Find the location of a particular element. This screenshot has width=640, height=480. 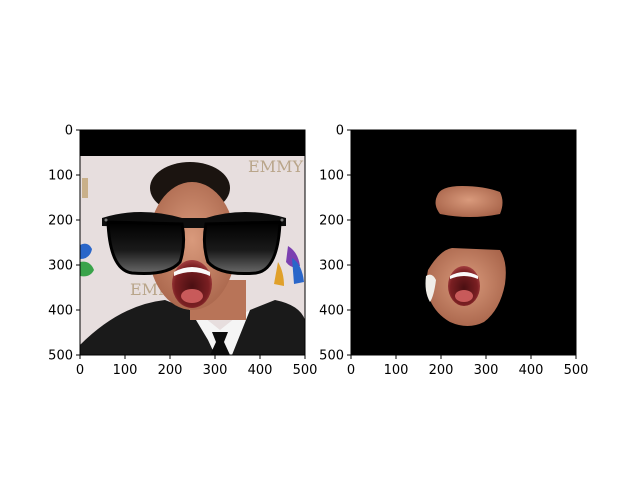

x-tick-label-right: 200 is located at coordinates (441, 370).